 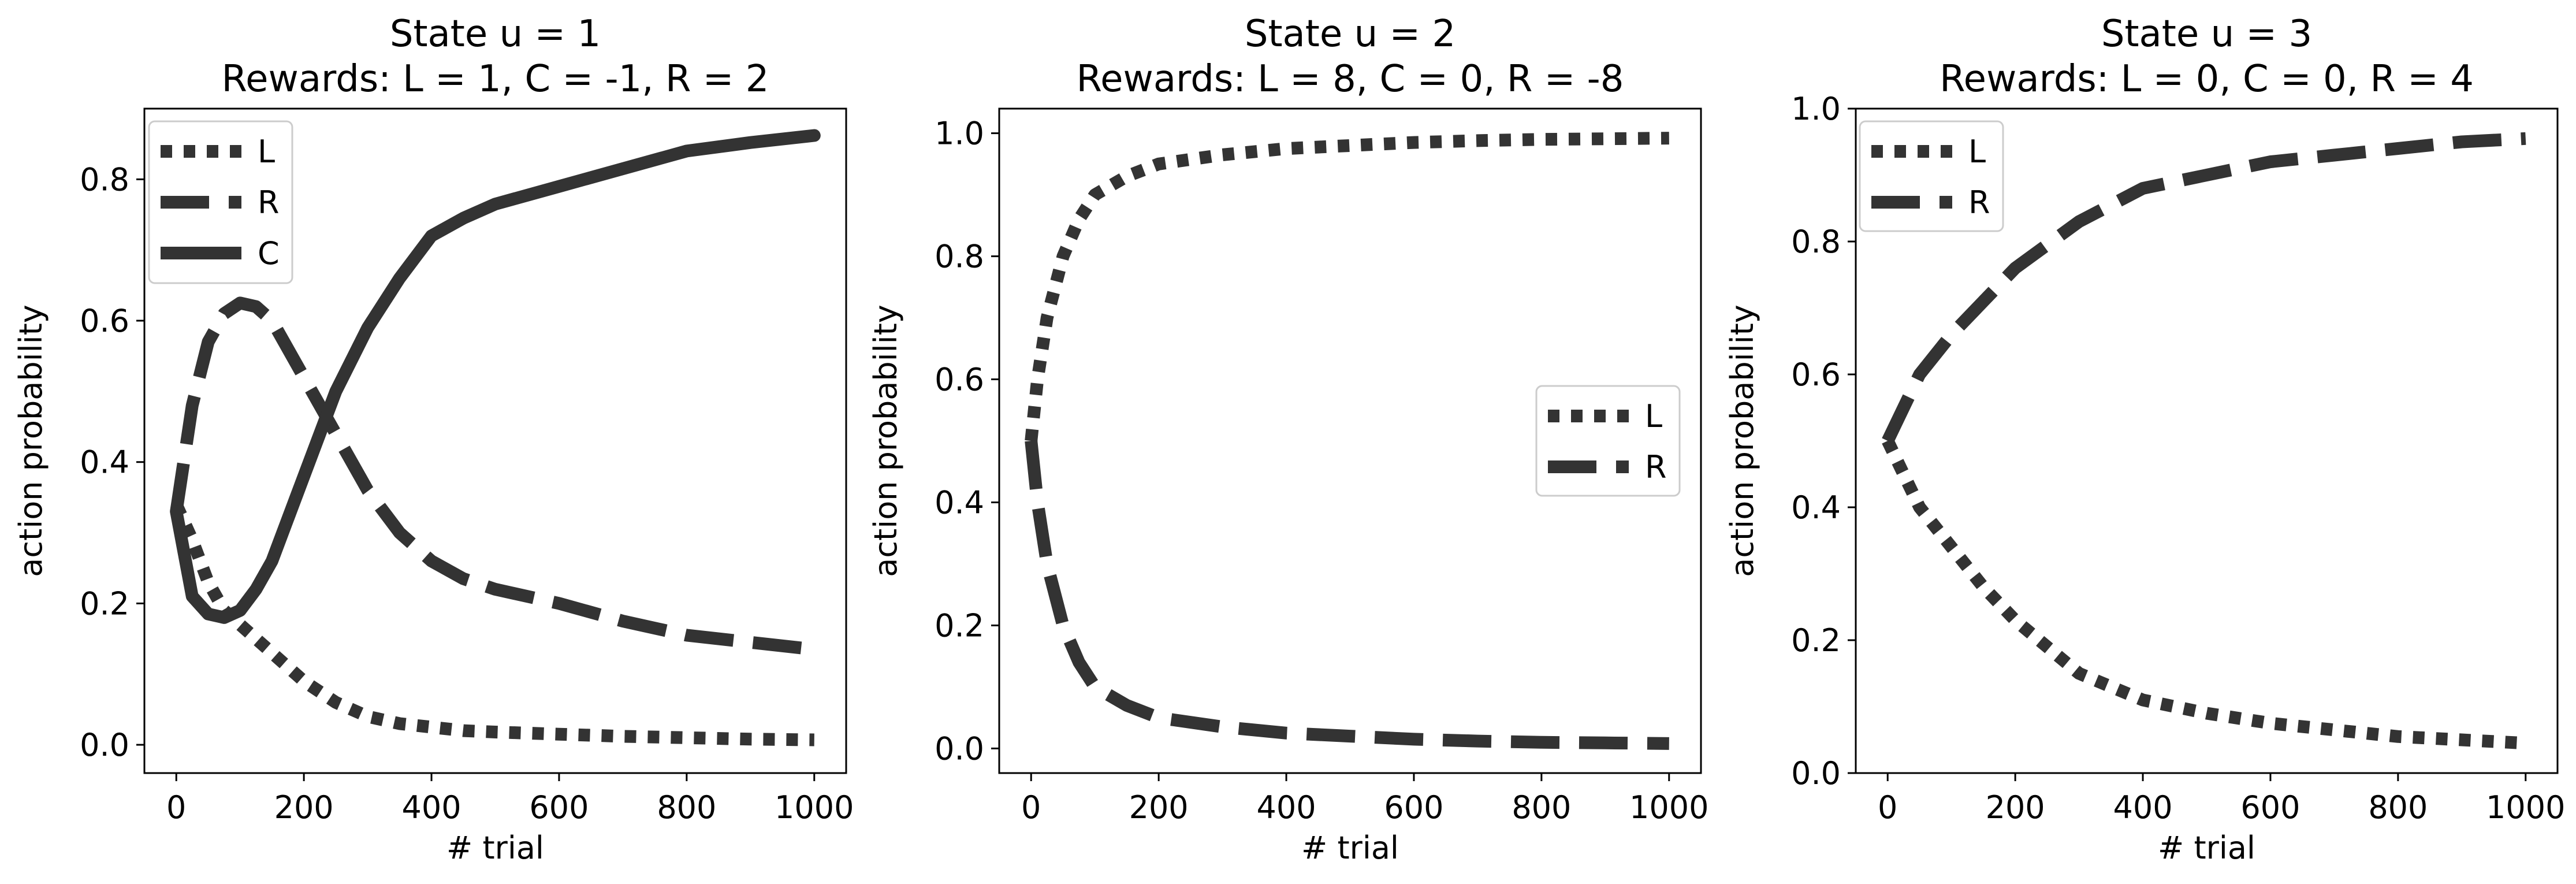 What do you see at coordinates (1350, 79) in the screenshot?
I see `chart-subtitle: Rewards: L = 8, C = 0, R = -8` at bounding box center [1350, 79].